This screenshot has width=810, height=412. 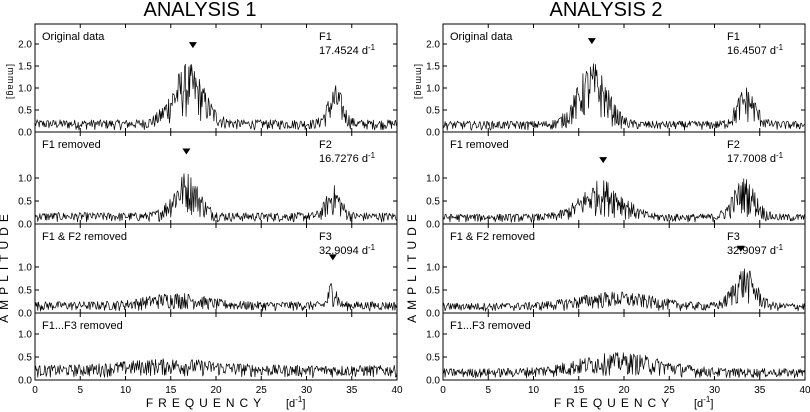 I want to click on panel-1-4: 0.0 0.5 1.0 0 5 10 15 20 25 30 35 40 F1...F3 removed, so click(x=210, y=354).